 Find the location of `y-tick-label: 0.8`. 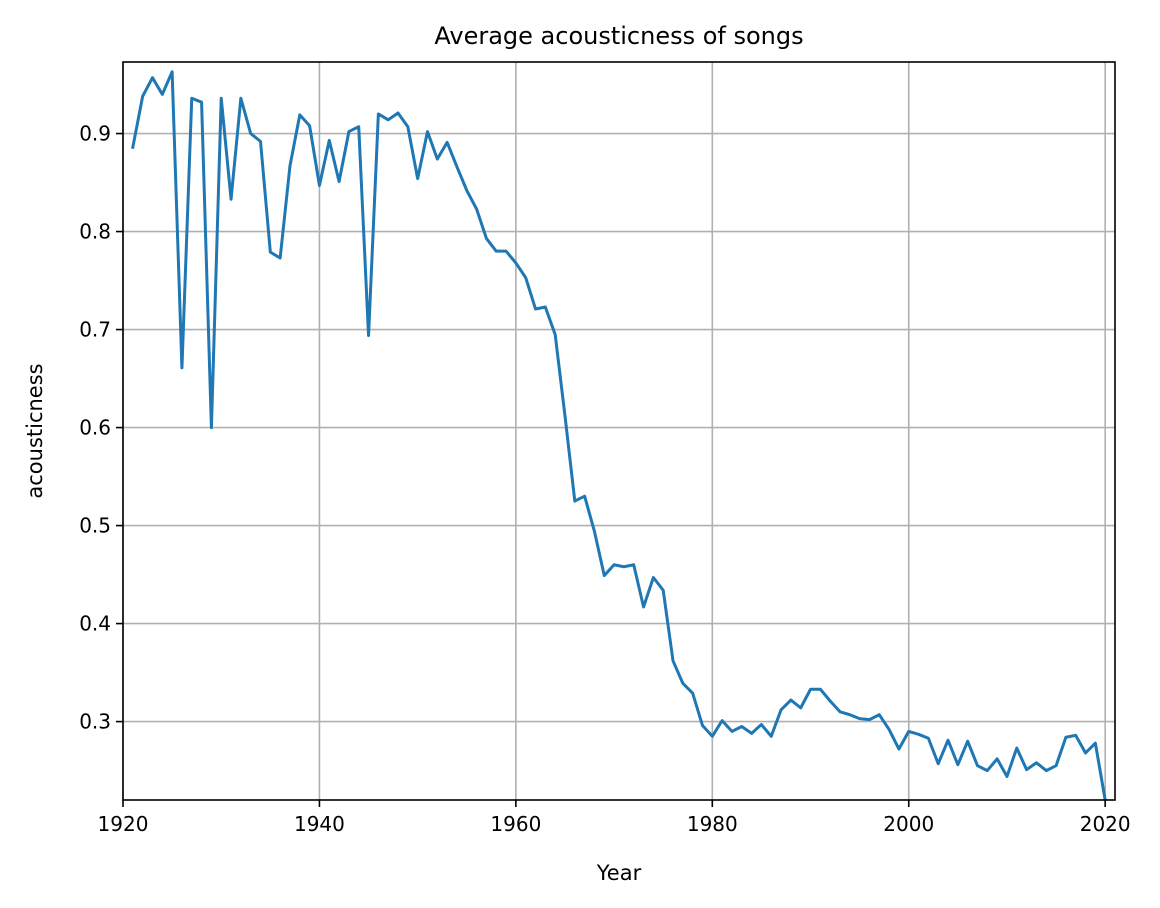

y-tick-label: 0.8 is located at coordinates (95, 232).